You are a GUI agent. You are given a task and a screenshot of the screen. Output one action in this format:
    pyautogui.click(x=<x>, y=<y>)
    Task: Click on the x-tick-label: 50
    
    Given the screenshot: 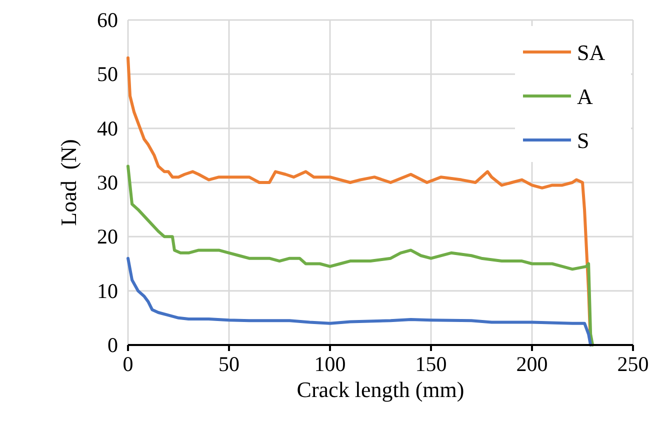 What is the action you would take?
    pyautogui.click(x=229, y=364)
    